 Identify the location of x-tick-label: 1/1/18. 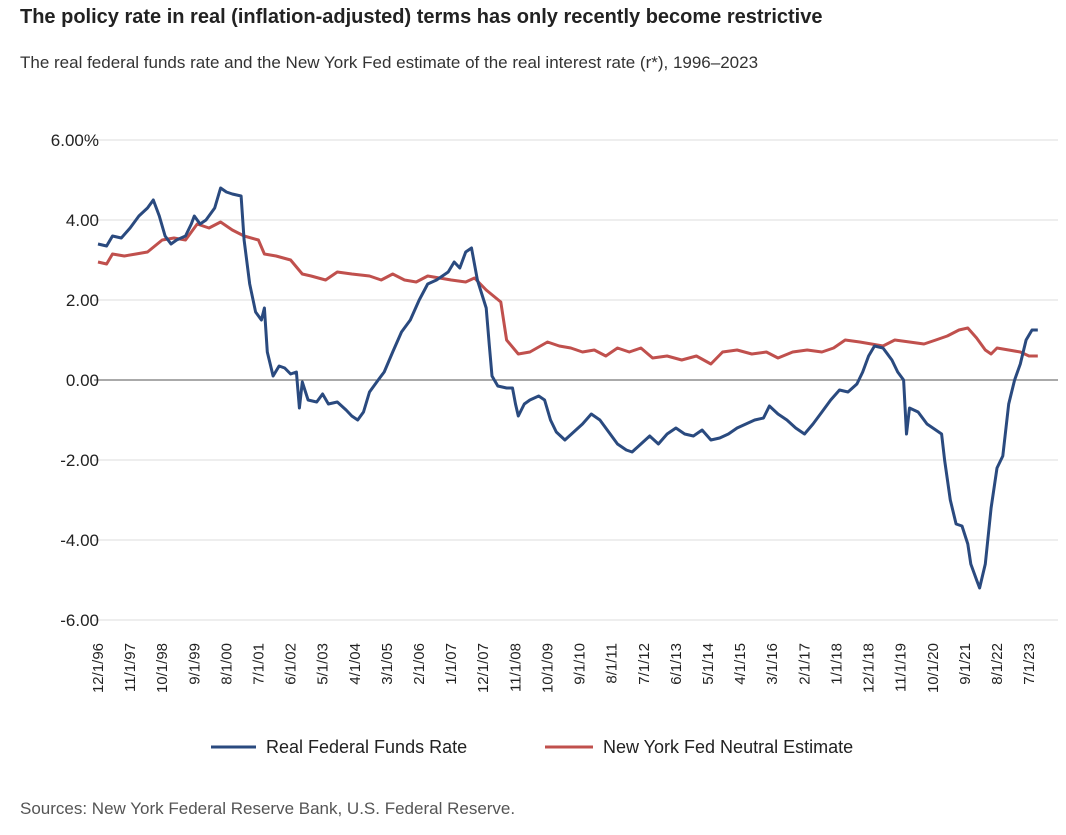
(837, 664).